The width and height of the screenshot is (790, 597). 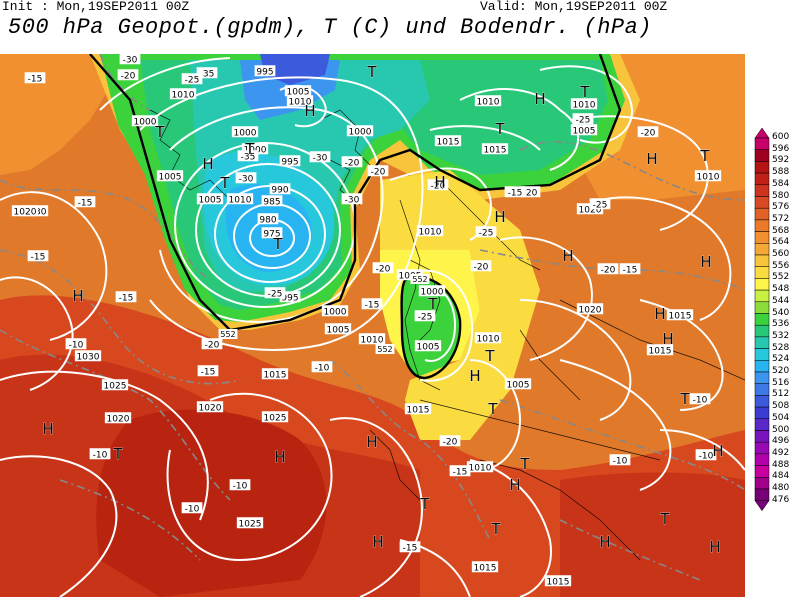 I want to click on isotherm-label: -25, so click(x=275, y=294).